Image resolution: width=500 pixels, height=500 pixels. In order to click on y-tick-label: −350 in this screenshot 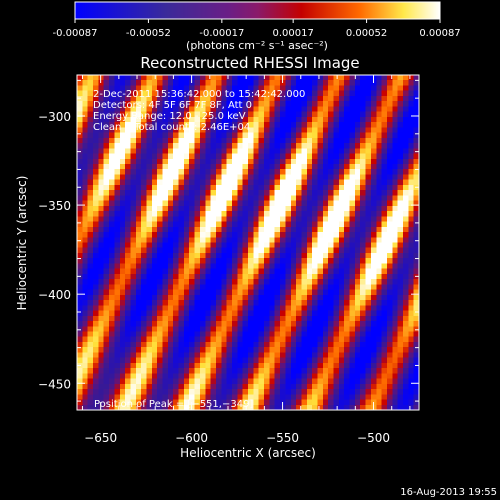, I will do `click(54, 206)`.